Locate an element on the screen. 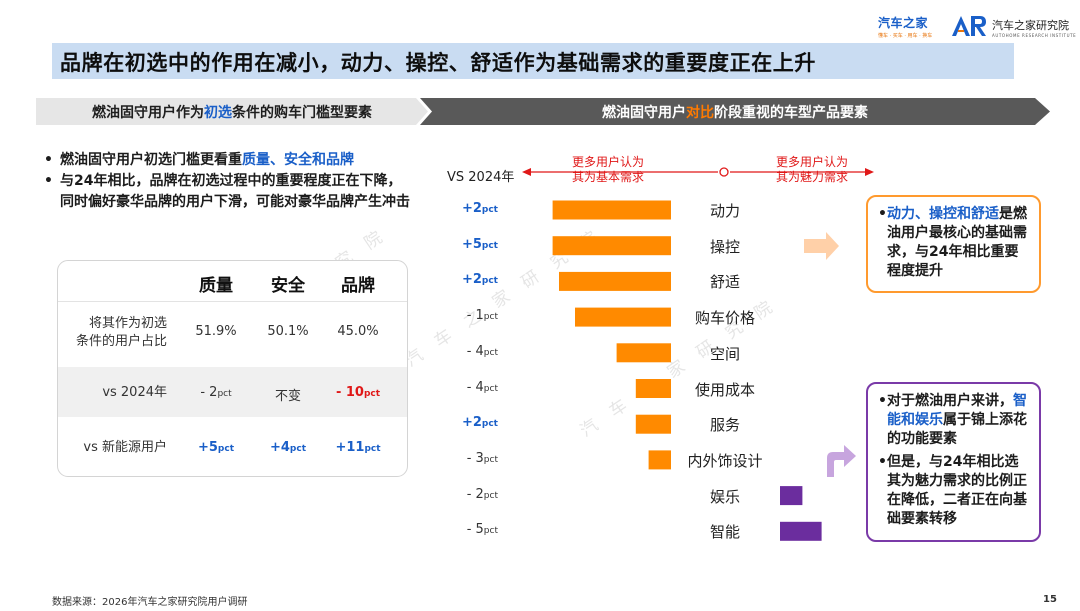 This screenshot has height=611, width=1080. table-row-shade is located at coordinates (232, 392).